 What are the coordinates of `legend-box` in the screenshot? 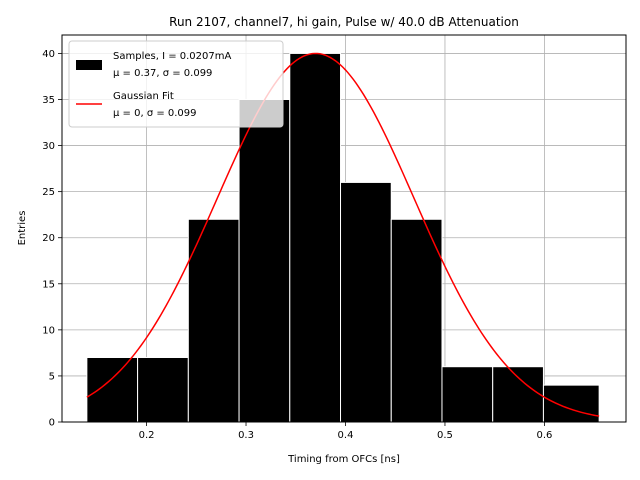 It's located at (176, 84).